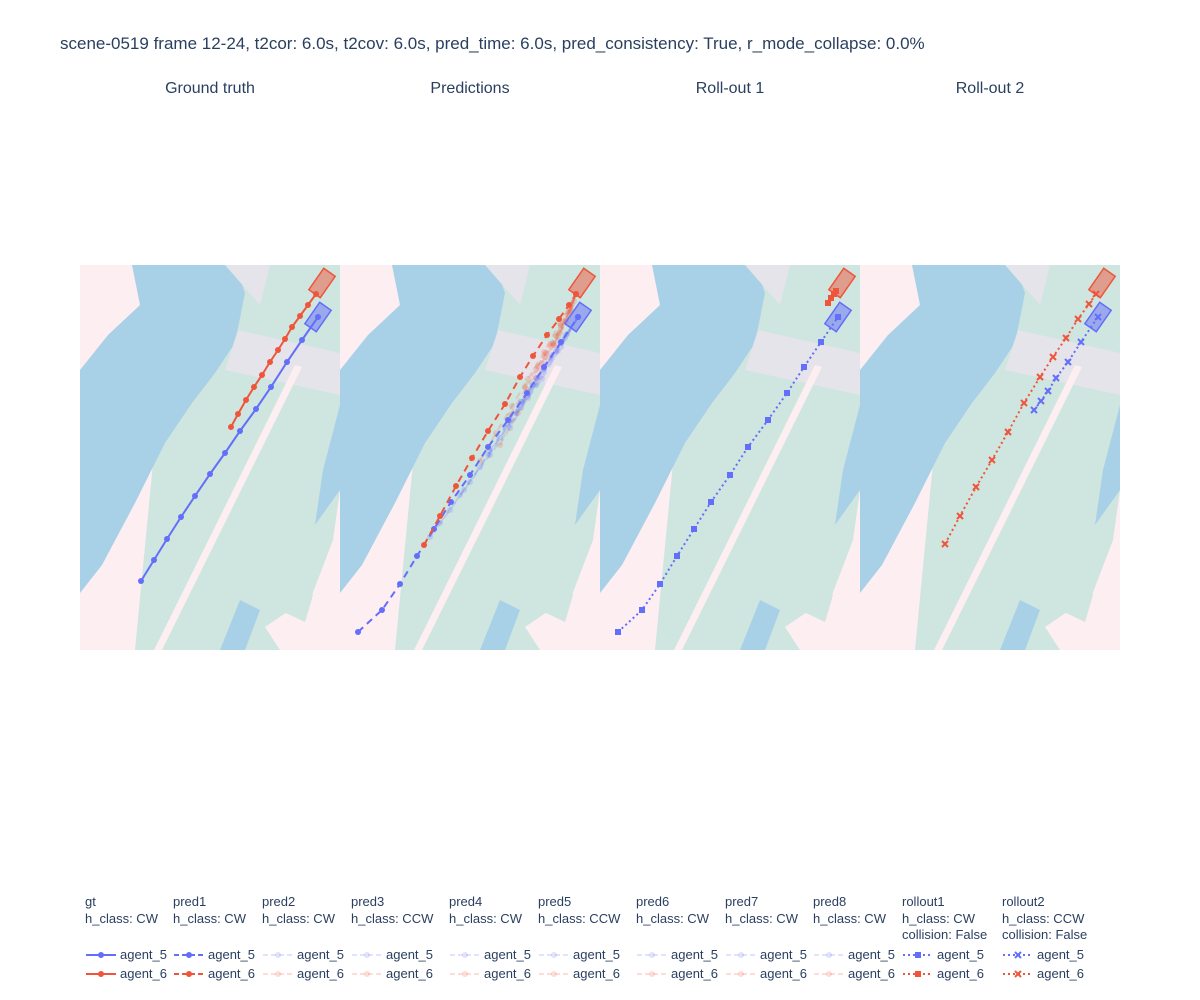 This screenshot has width=1200, height=1000. I want to click on side-road, so click(1060, 596).